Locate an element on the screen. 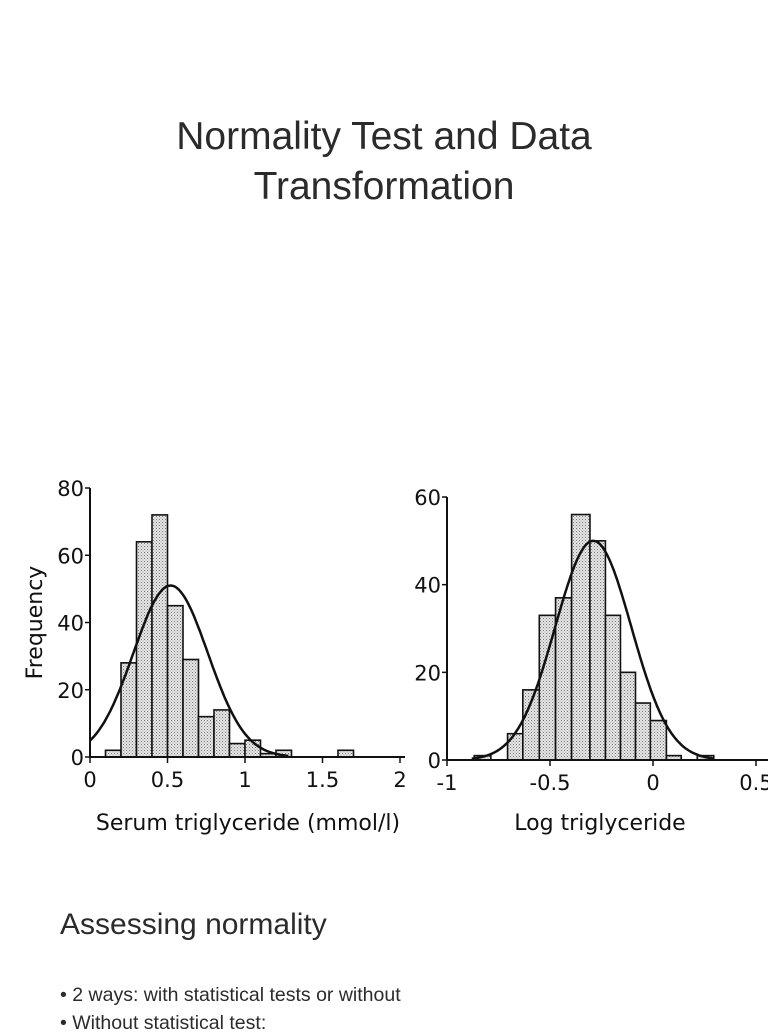  x-axis-label: Log triglyceride is located at coordinates (599, 823).